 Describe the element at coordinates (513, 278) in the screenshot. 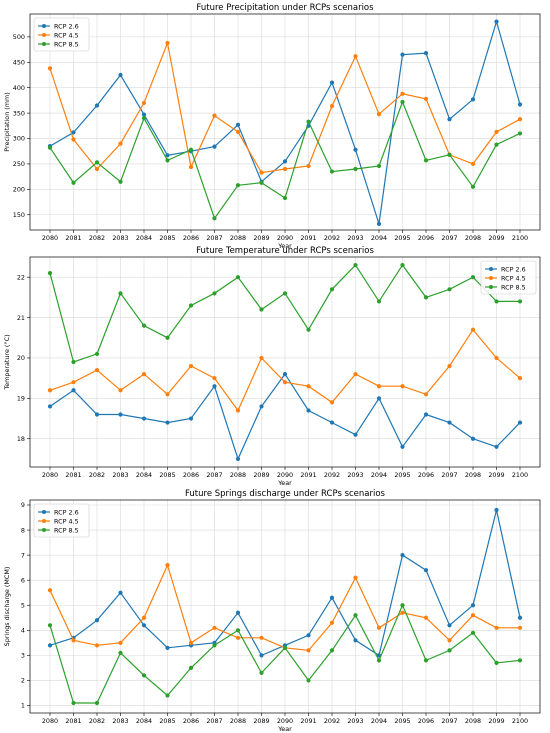

I see `legend-label: RCP 4.5` at that location.